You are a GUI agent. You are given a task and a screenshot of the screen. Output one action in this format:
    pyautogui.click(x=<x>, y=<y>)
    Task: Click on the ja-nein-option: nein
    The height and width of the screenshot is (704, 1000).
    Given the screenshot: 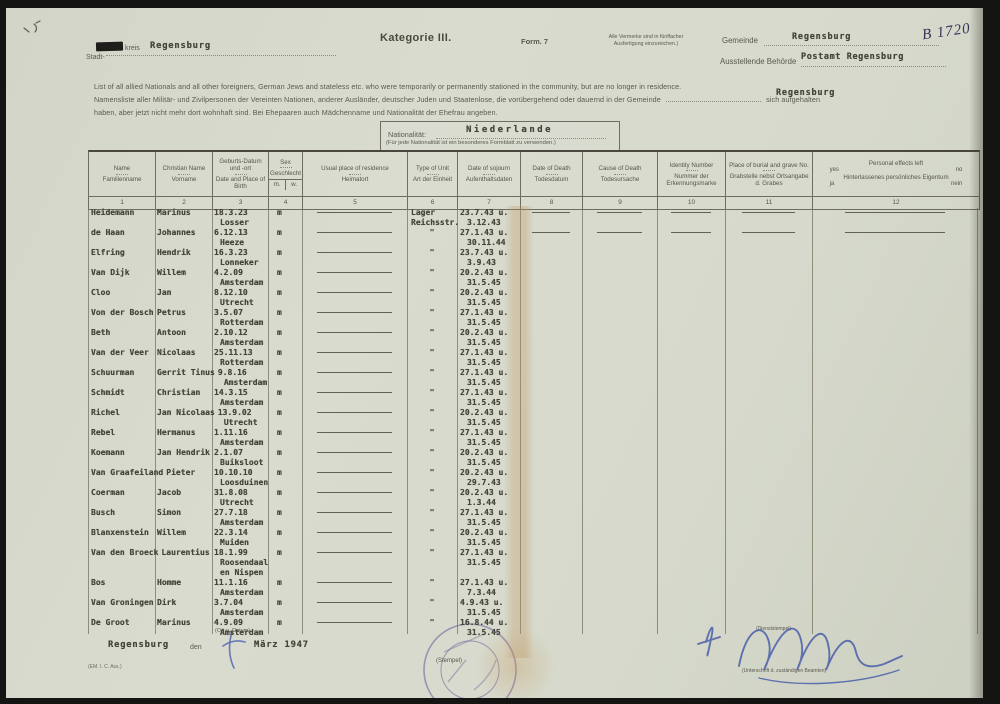 What is the action you would take?
    pyautogui.click(x=957, y=184)
    